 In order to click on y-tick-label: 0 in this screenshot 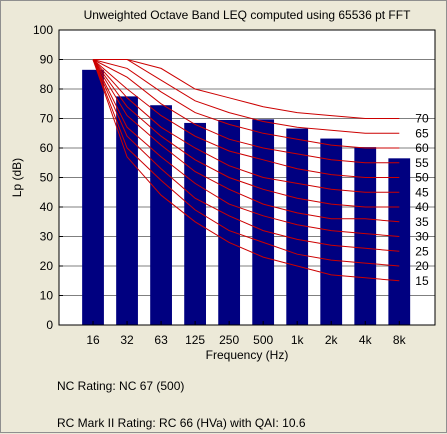, I will do `click(49, 325)`.